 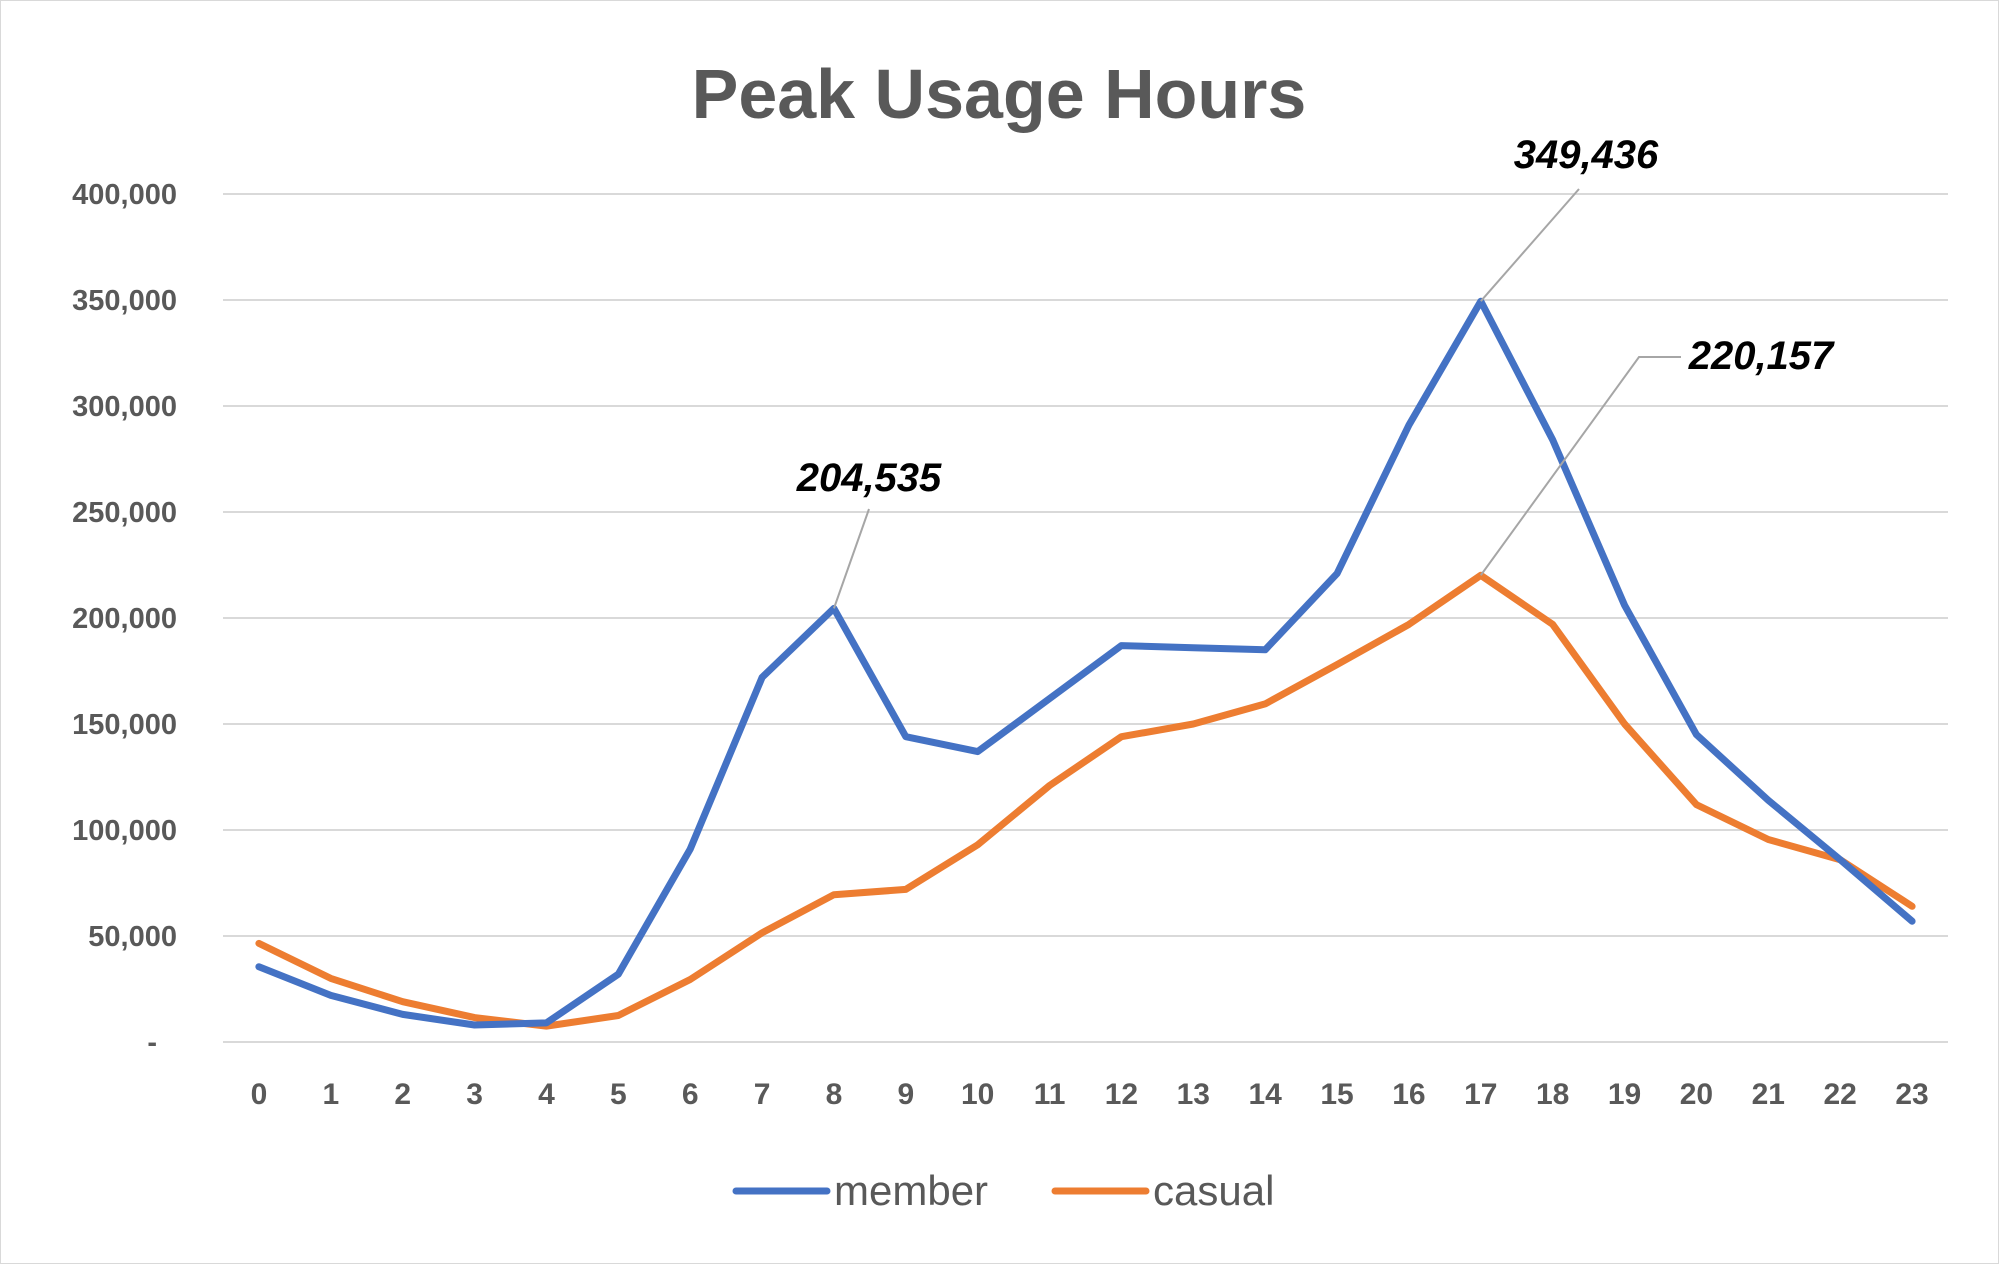 What do you see at coordinates (124, 831) in the screenshot?
I see `y-tick-label: 100,000` at bounding box center [124, 831].